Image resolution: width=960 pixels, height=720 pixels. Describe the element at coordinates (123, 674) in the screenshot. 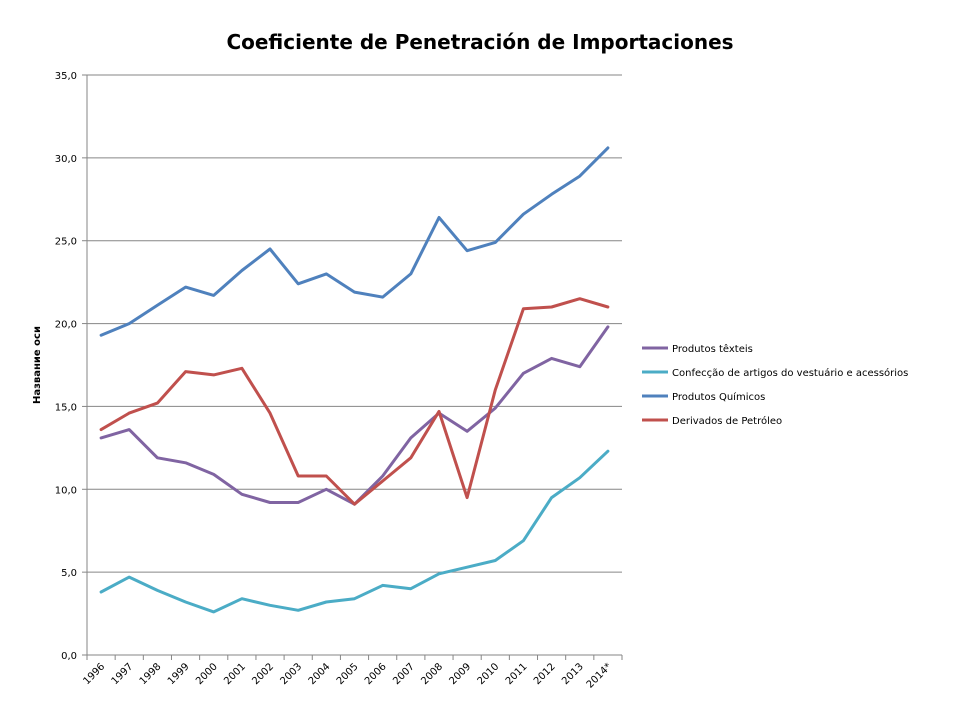

I see `x-tick-label: 1997` at that location.